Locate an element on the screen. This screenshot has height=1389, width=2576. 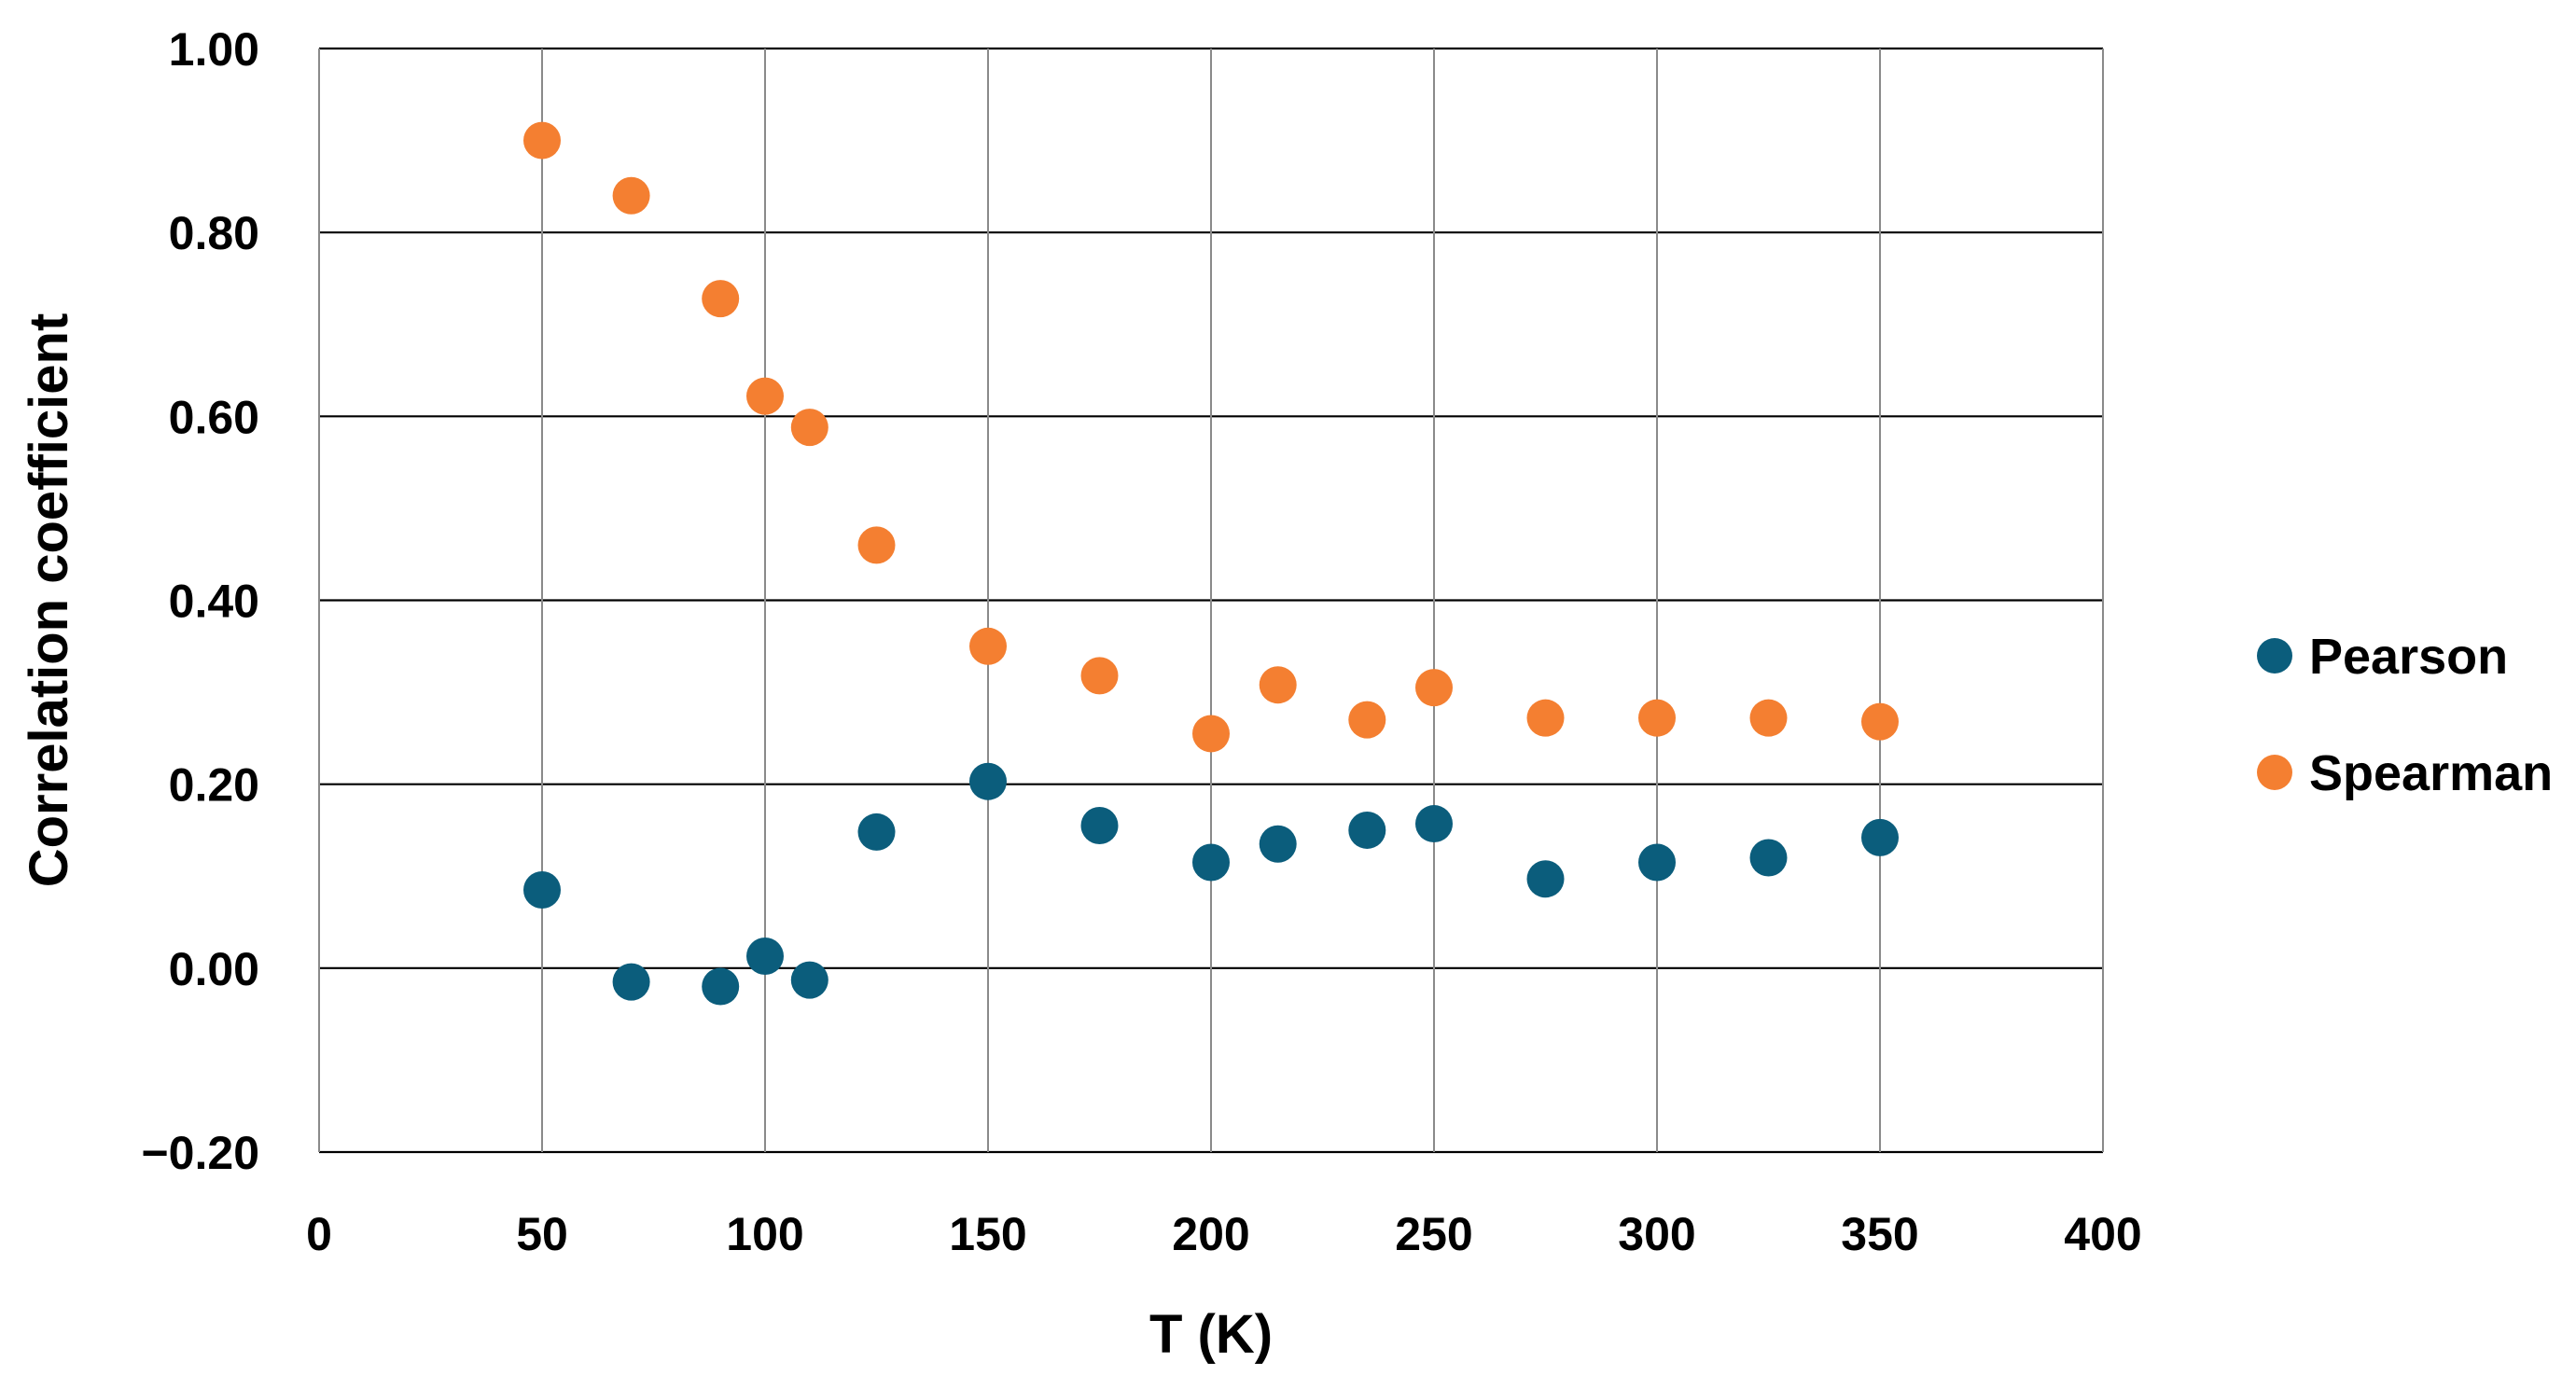
y-tick-label: −0.20 is located at coordinates (200, 1153).